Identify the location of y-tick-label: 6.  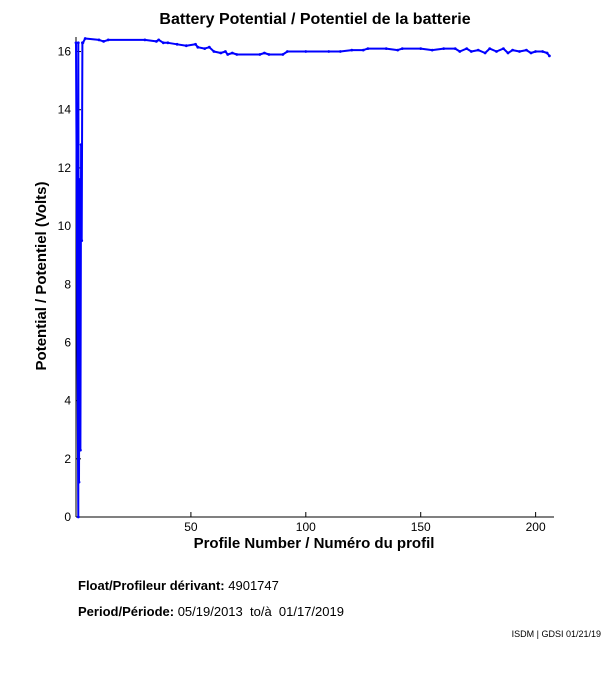
(67, 342).